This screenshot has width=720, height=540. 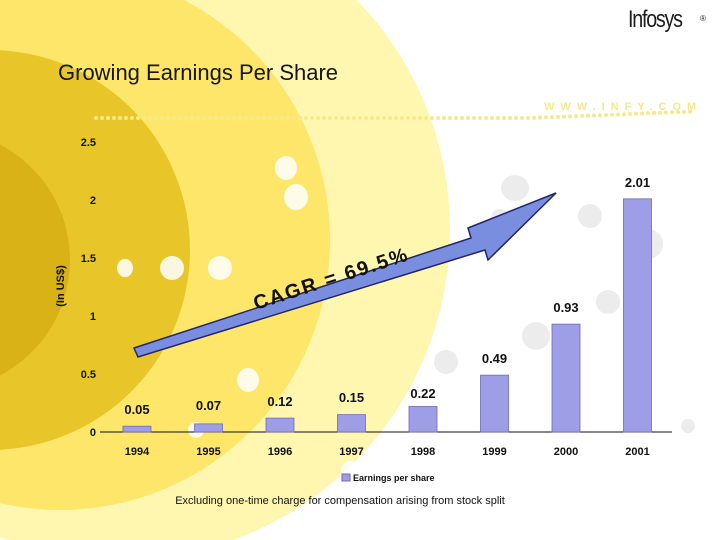 I want to click on bar-value-label: 0.07, so click(x=208, y=405).